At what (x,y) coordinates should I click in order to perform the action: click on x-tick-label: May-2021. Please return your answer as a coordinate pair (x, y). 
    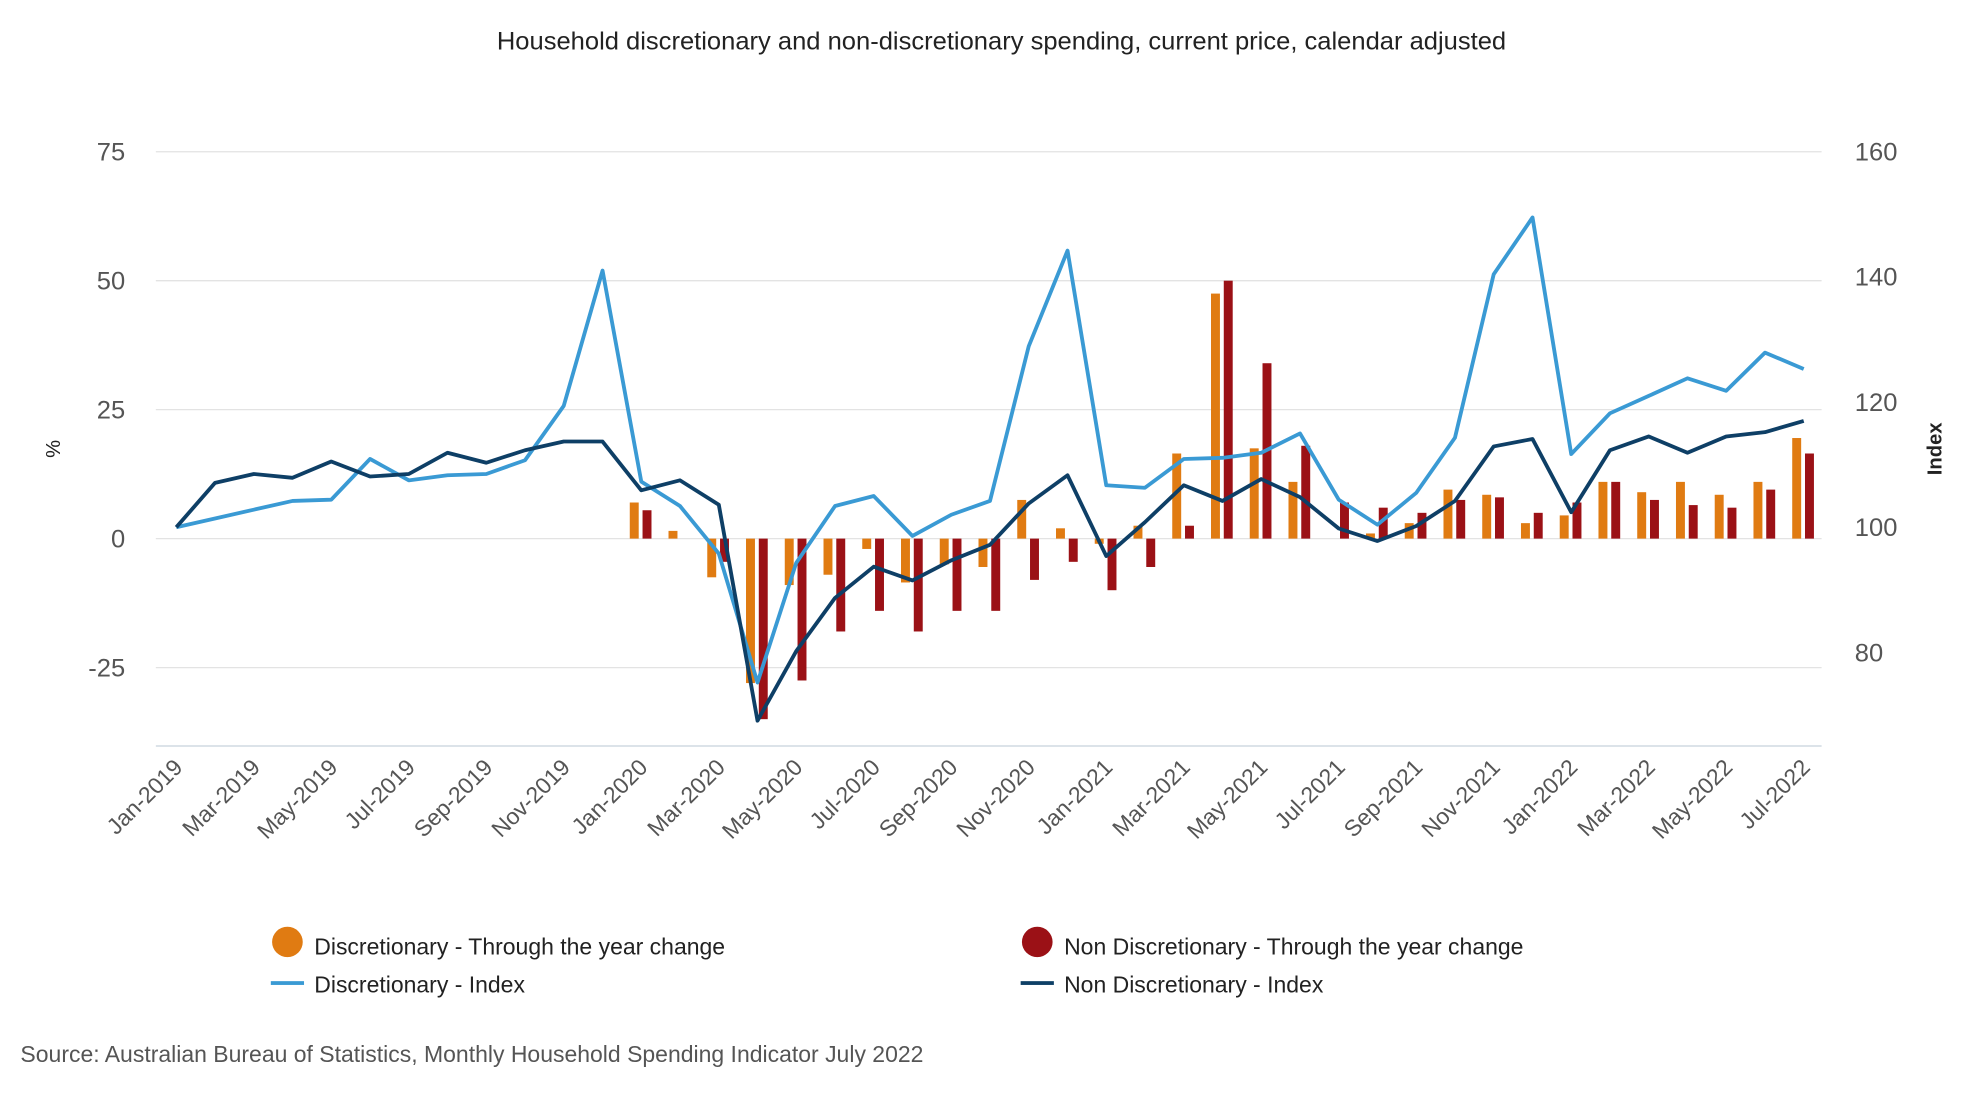
    Looking at the image, I should click on (1227, 799).